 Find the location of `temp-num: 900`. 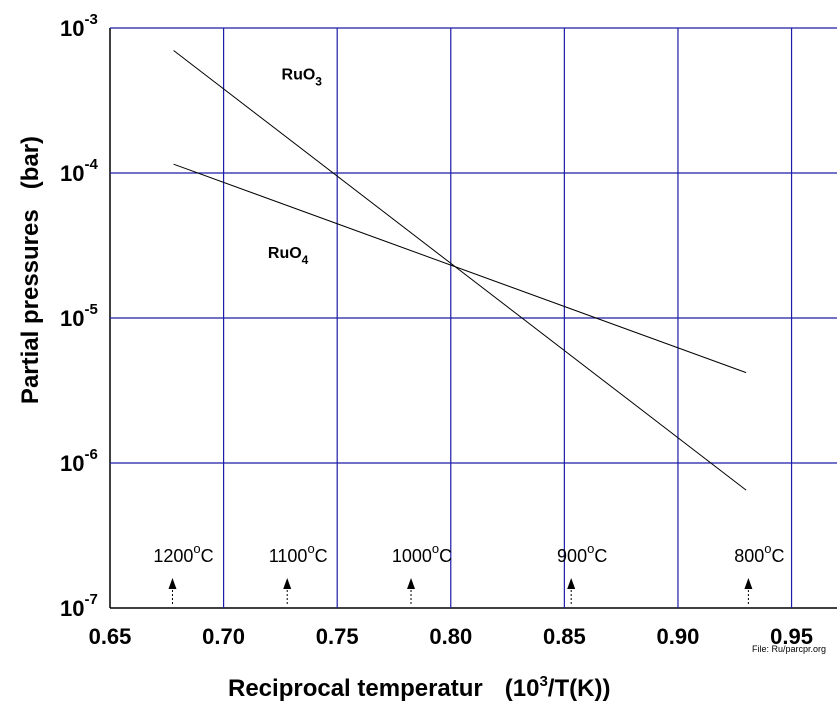

temp-num: 900 is located at coordinates (572, 556).